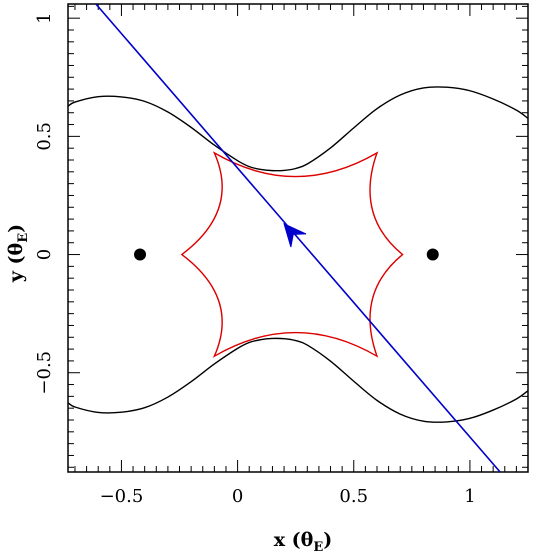 The height and width of the screenshot is (555, 541). Describe the element at coordinates (295, 235) in the screenshot. I see `trajectory-arrow` at that location.